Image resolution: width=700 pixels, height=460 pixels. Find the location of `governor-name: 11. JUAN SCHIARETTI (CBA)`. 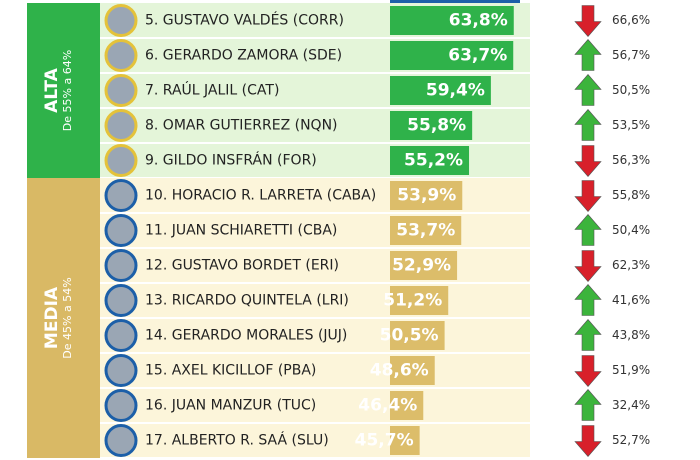

governor-name: 11. JUAN SCHIARETTI (CBA) is located at coordinates (241, 231).